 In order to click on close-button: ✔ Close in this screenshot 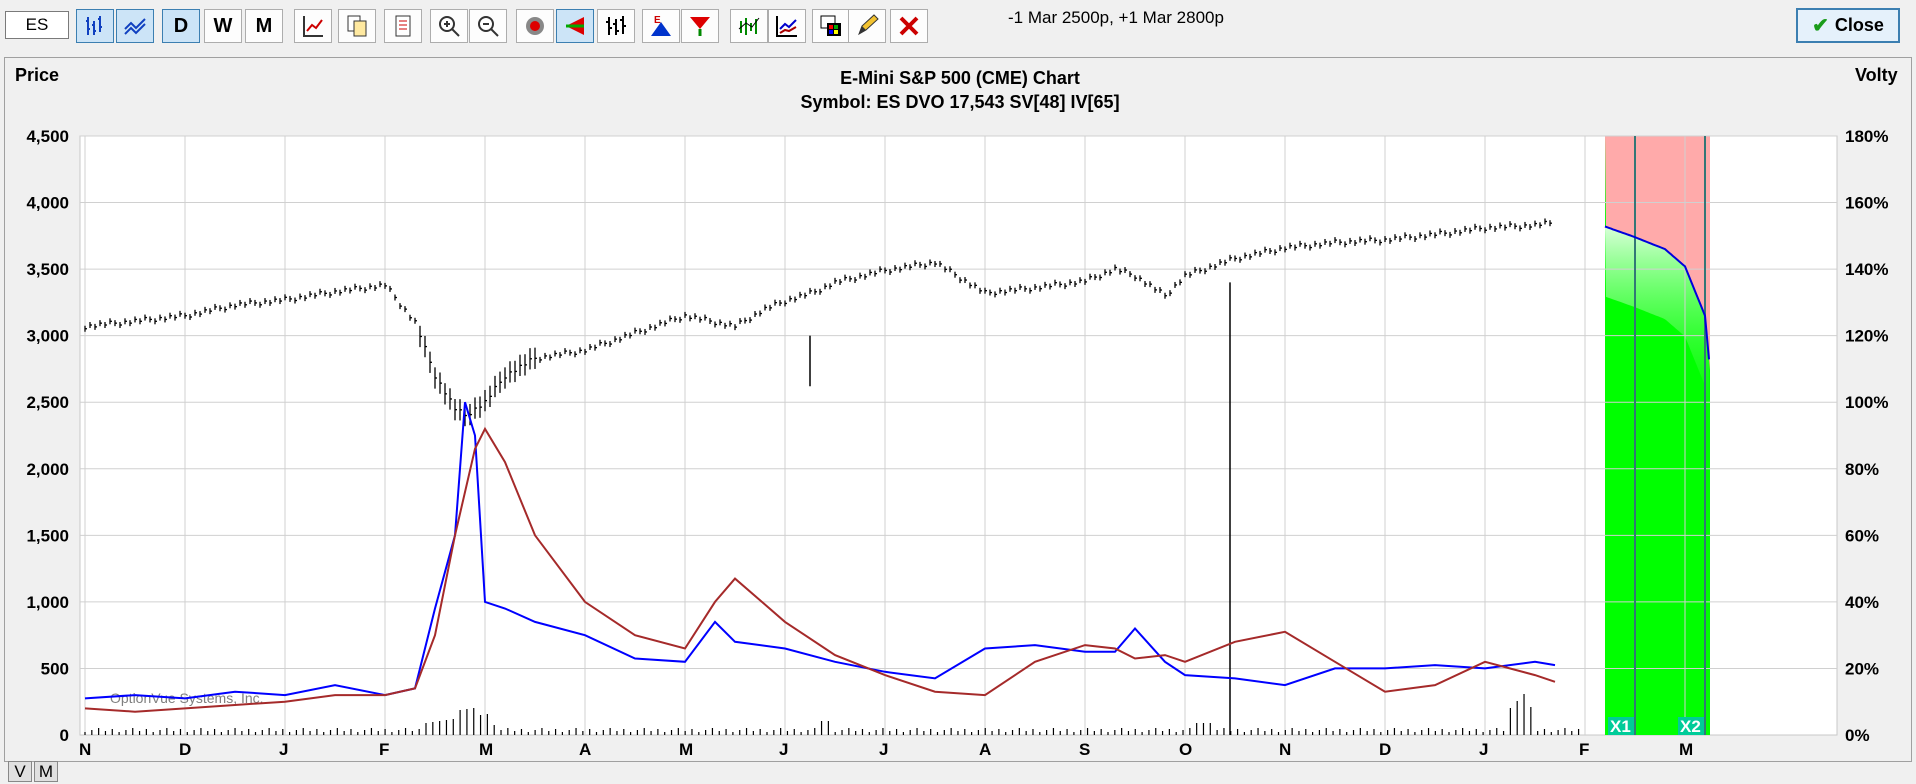, I will do `click(1848, 25)`.